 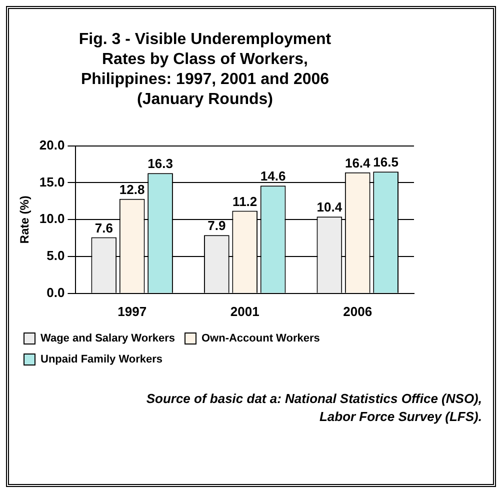 What do you see at coordinates (329, 207) in the screenshot?
I see `data-label: 10.4` at bounding box center [329, 207].